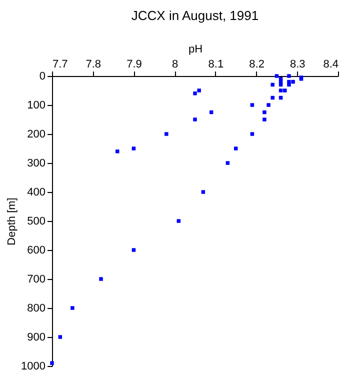  Describe the element at coordinates (298, 64) in the screenshot. I see `x-tick-label: 8.3` at that location.